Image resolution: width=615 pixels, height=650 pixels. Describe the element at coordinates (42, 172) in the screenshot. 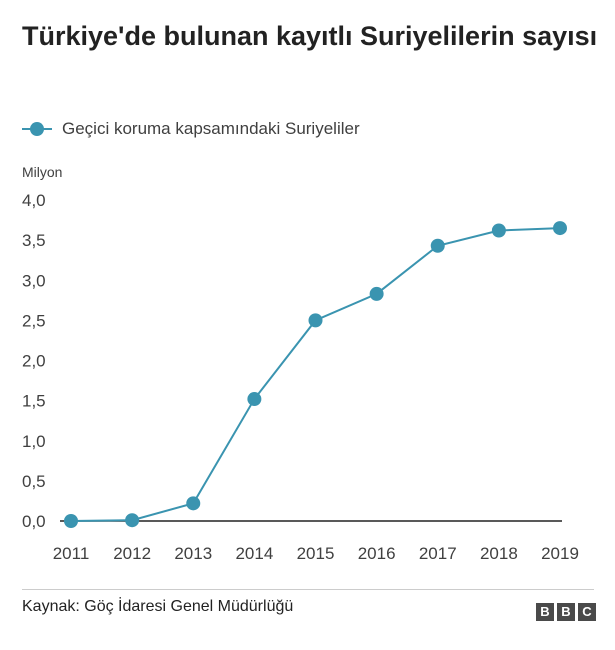

I see `y-axis-label: Milyon` at that location.